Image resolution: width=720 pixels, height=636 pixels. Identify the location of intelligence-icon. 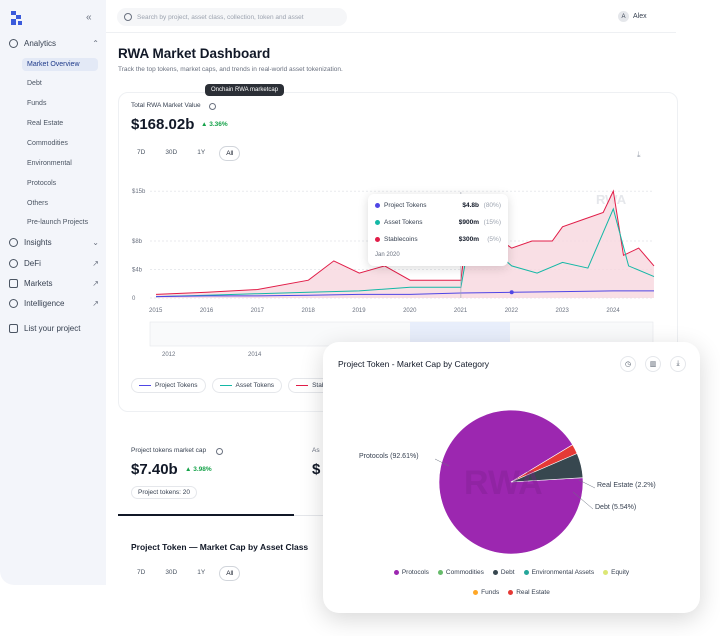
(13, 303).